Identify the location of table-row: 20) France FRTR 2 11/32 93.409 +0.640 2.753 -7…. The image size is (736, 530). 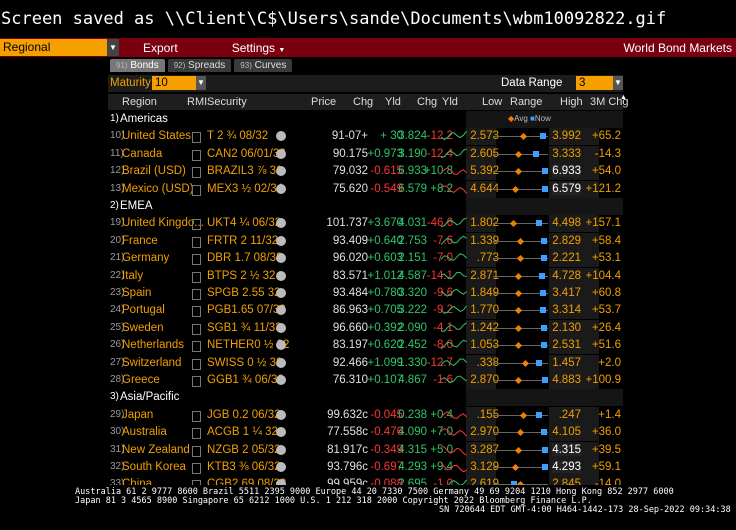
(365, 241).